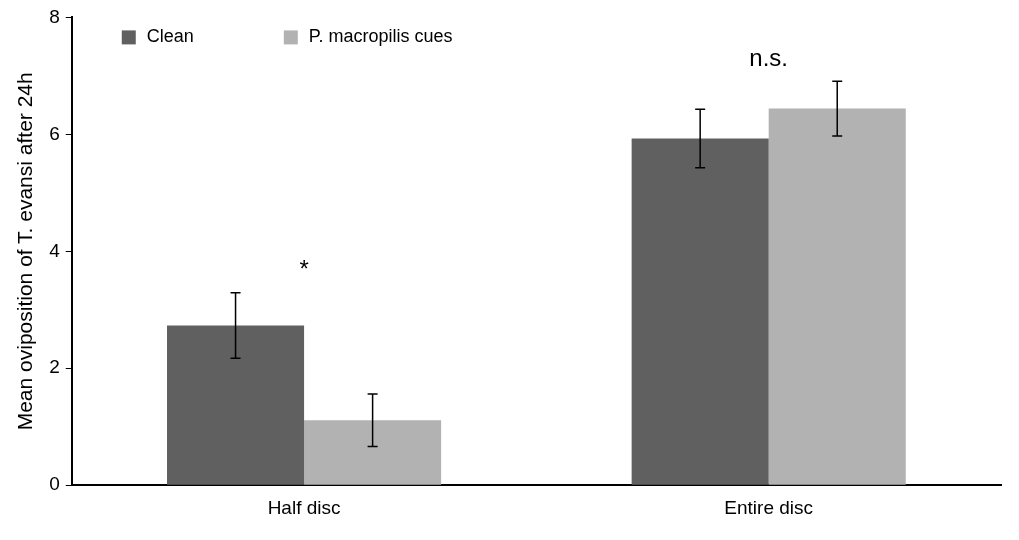  Describe the element at coordinates (769, 507) in the screenshot. I see `x-tick-label: Entire disc` at that location.